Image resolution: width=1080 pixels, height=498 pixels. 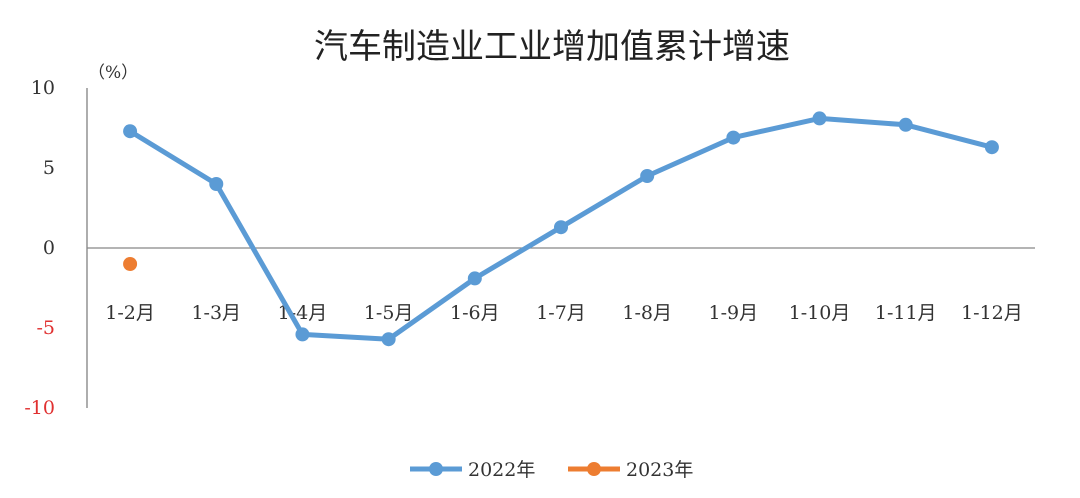 I want to click on y-unit-label: （%）, so click(x=113, y=73).